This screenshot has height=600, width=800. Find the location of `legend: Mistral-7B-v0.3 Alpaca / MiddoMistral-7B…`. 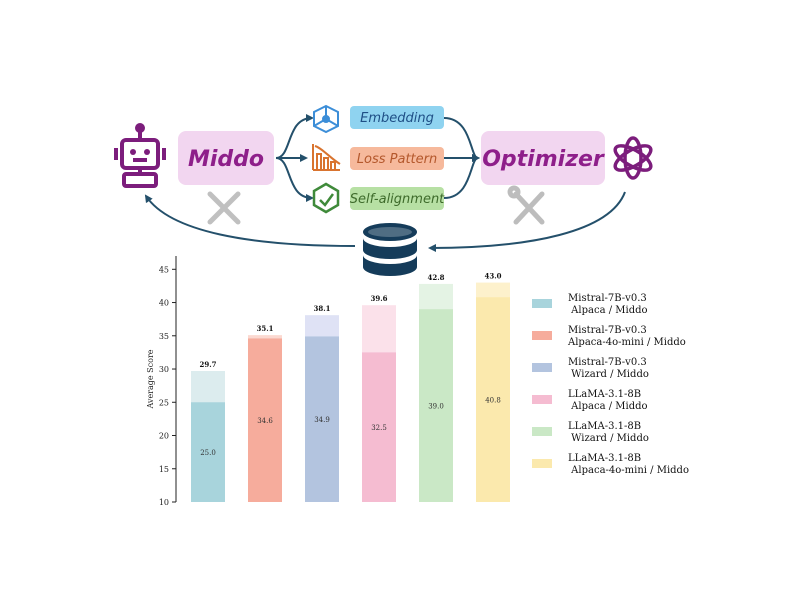

legend: Mistral-7B-v0.3 Alpaca / MiddoMistral-7B… is located at coordinates (610, 384).